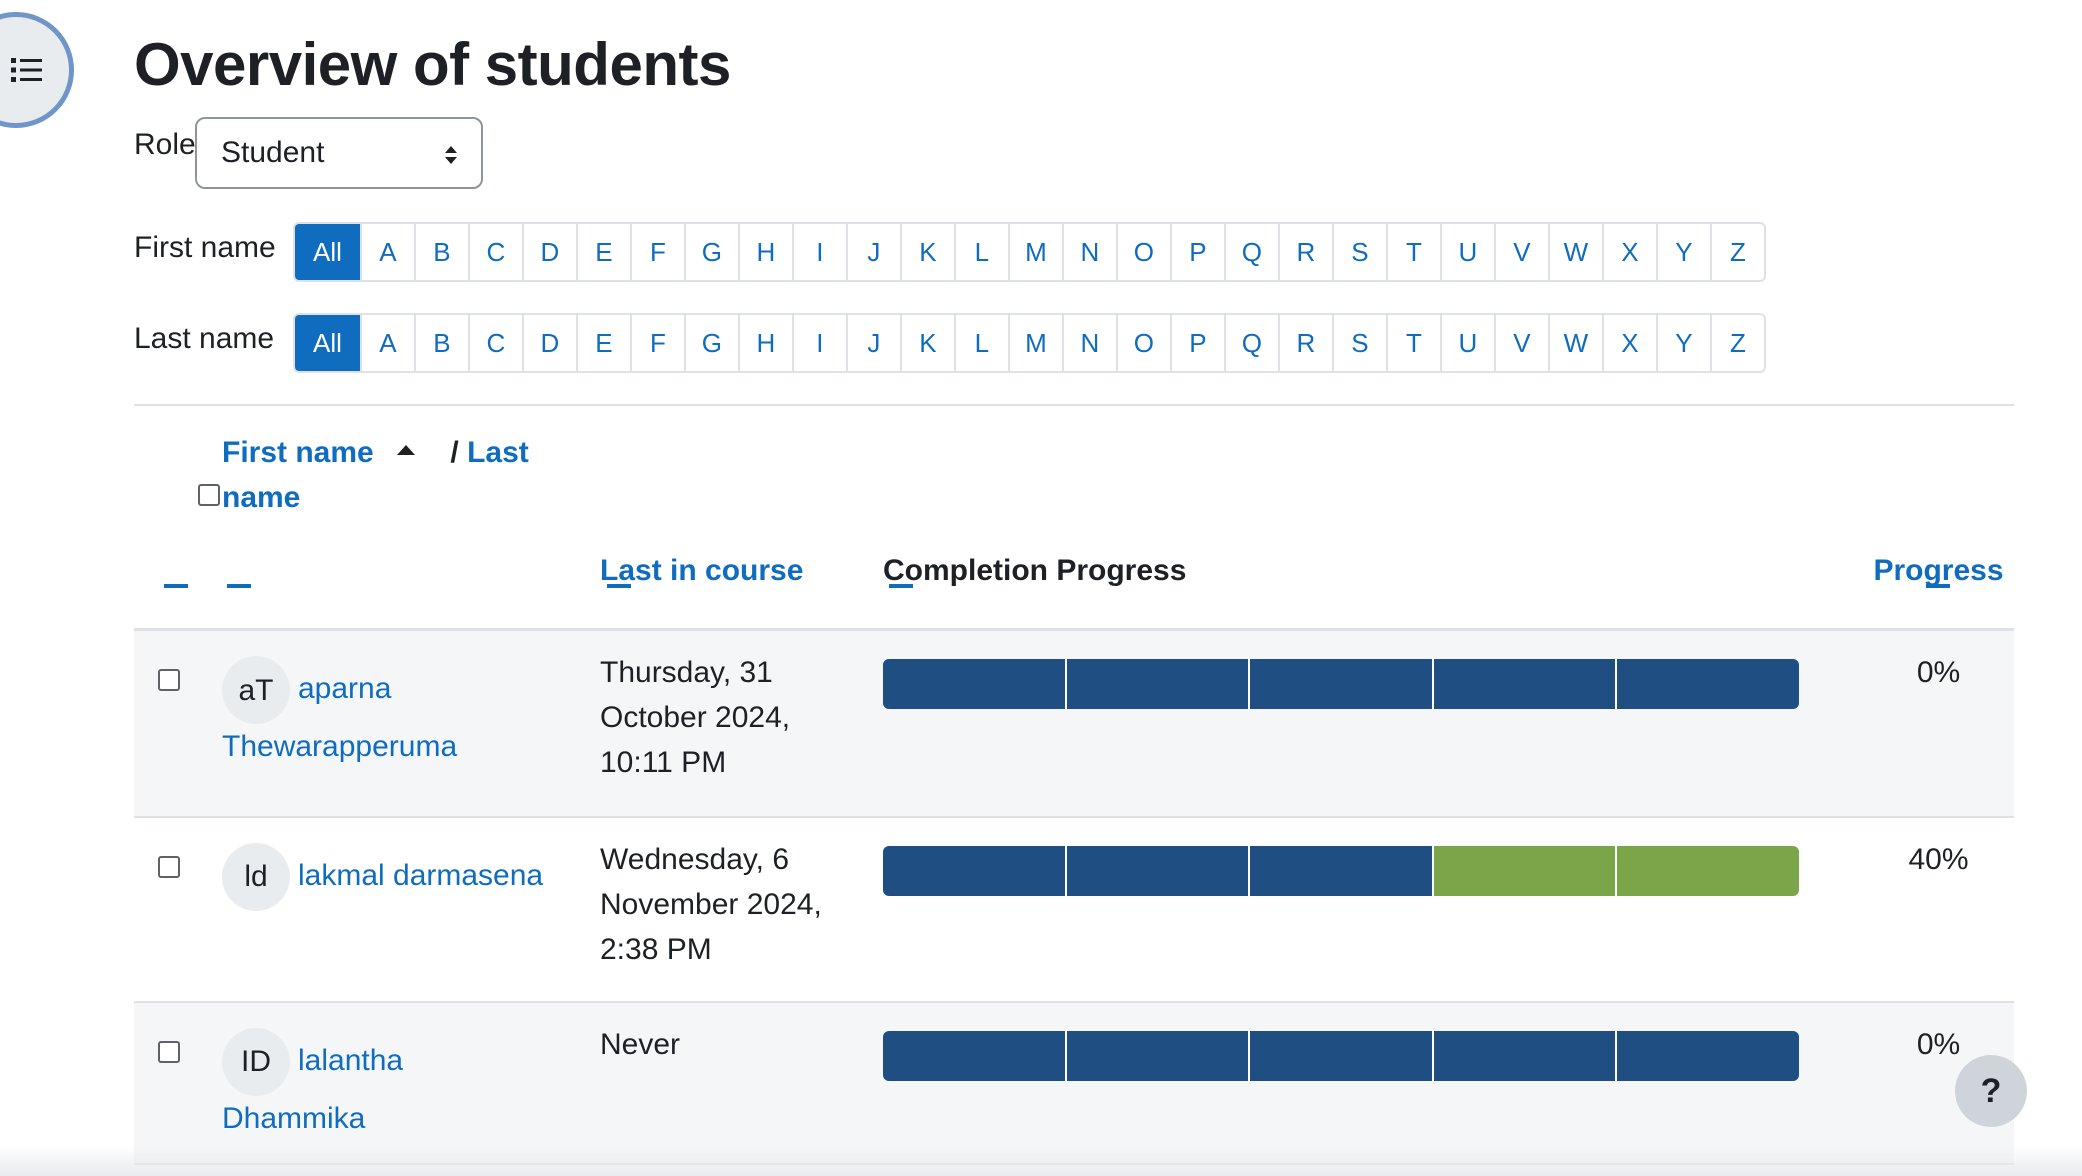 Image resolution: width=2082 pixels, height=1176 pixels. I want to click on last-name-filter-i: I, so click(818, 343).